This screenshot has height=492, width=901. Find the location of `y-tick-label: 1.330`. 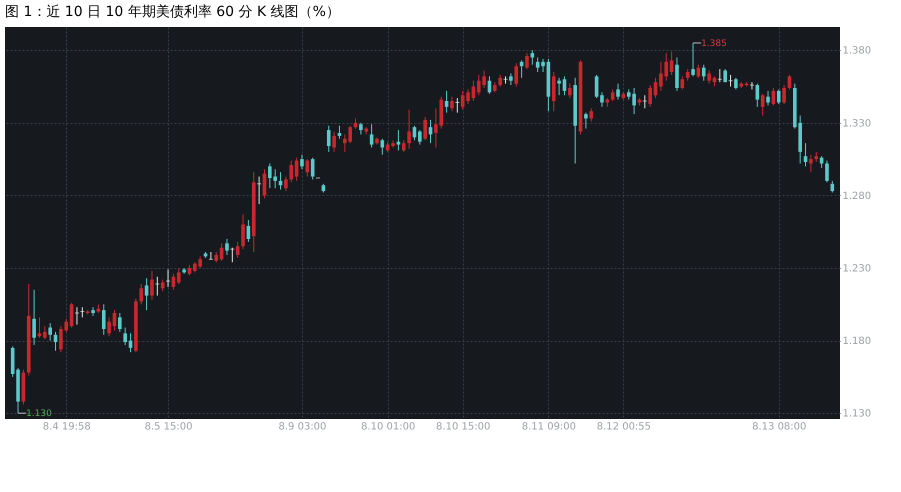

y-tick-label: 1.330 is located at coordinates (857, 124).